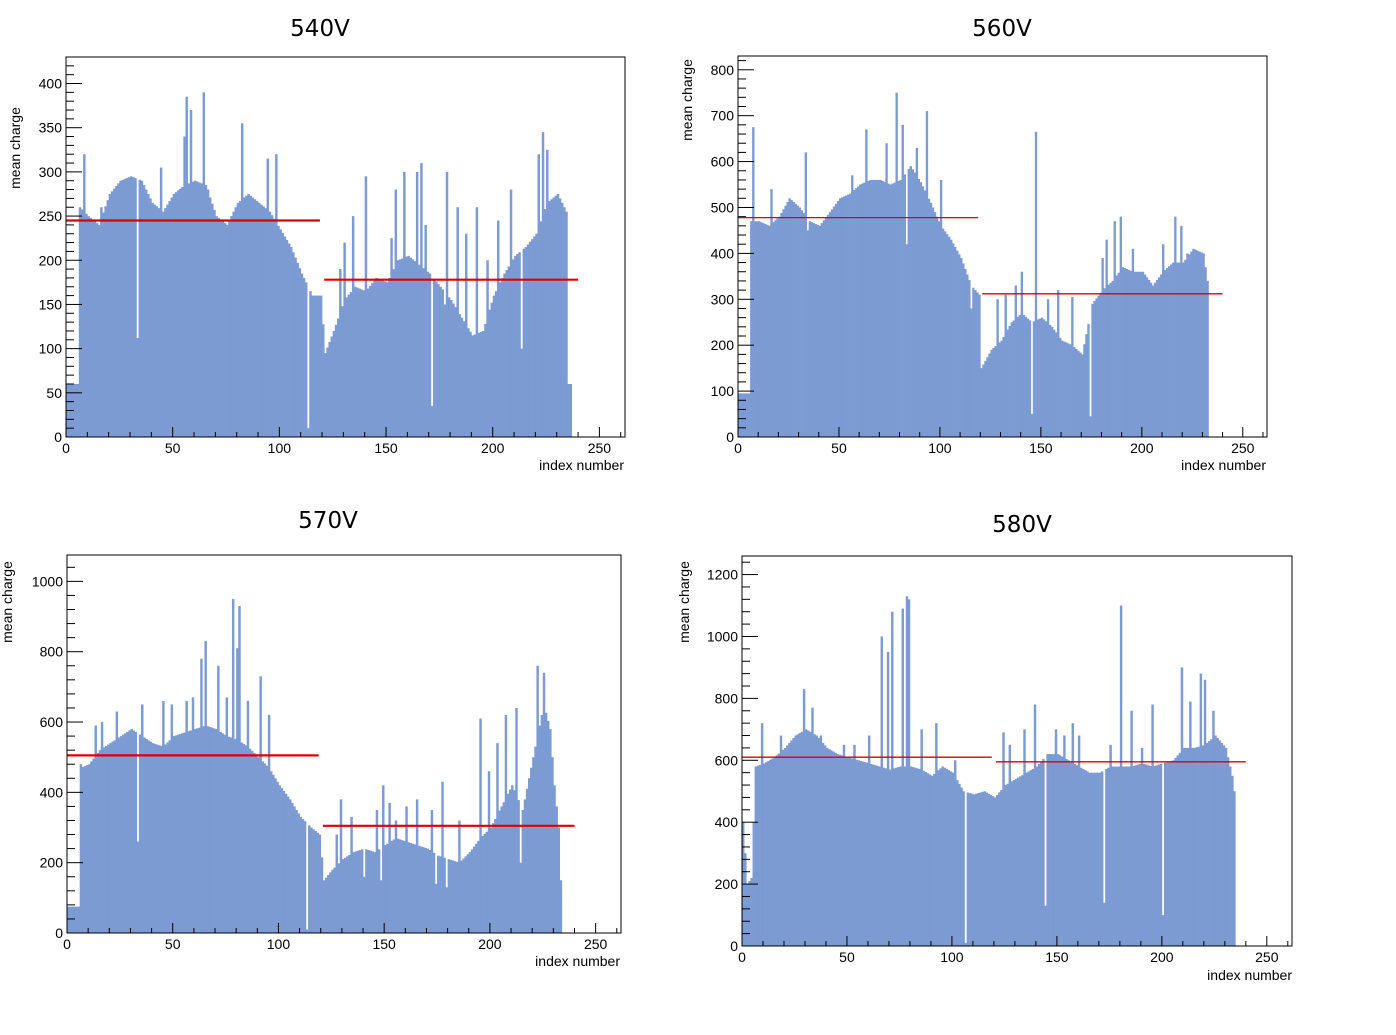 Image resolution: width=1396 pixels, height=1035 pixels. Describe the element at coordinates (723, 116) in the screenshot. I see `y-tick-label: 700` at that location.